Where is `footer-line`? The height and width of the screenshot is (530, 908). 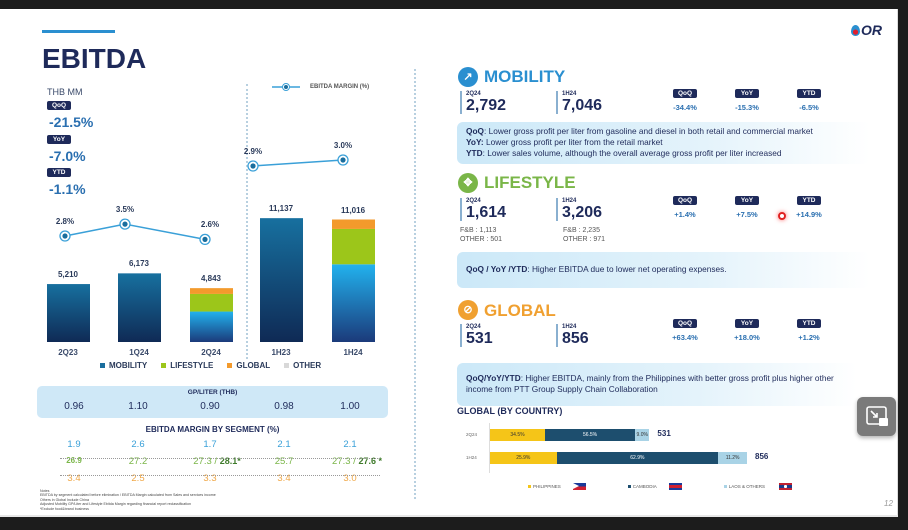
footer-line is located at coordinates (449, 516).